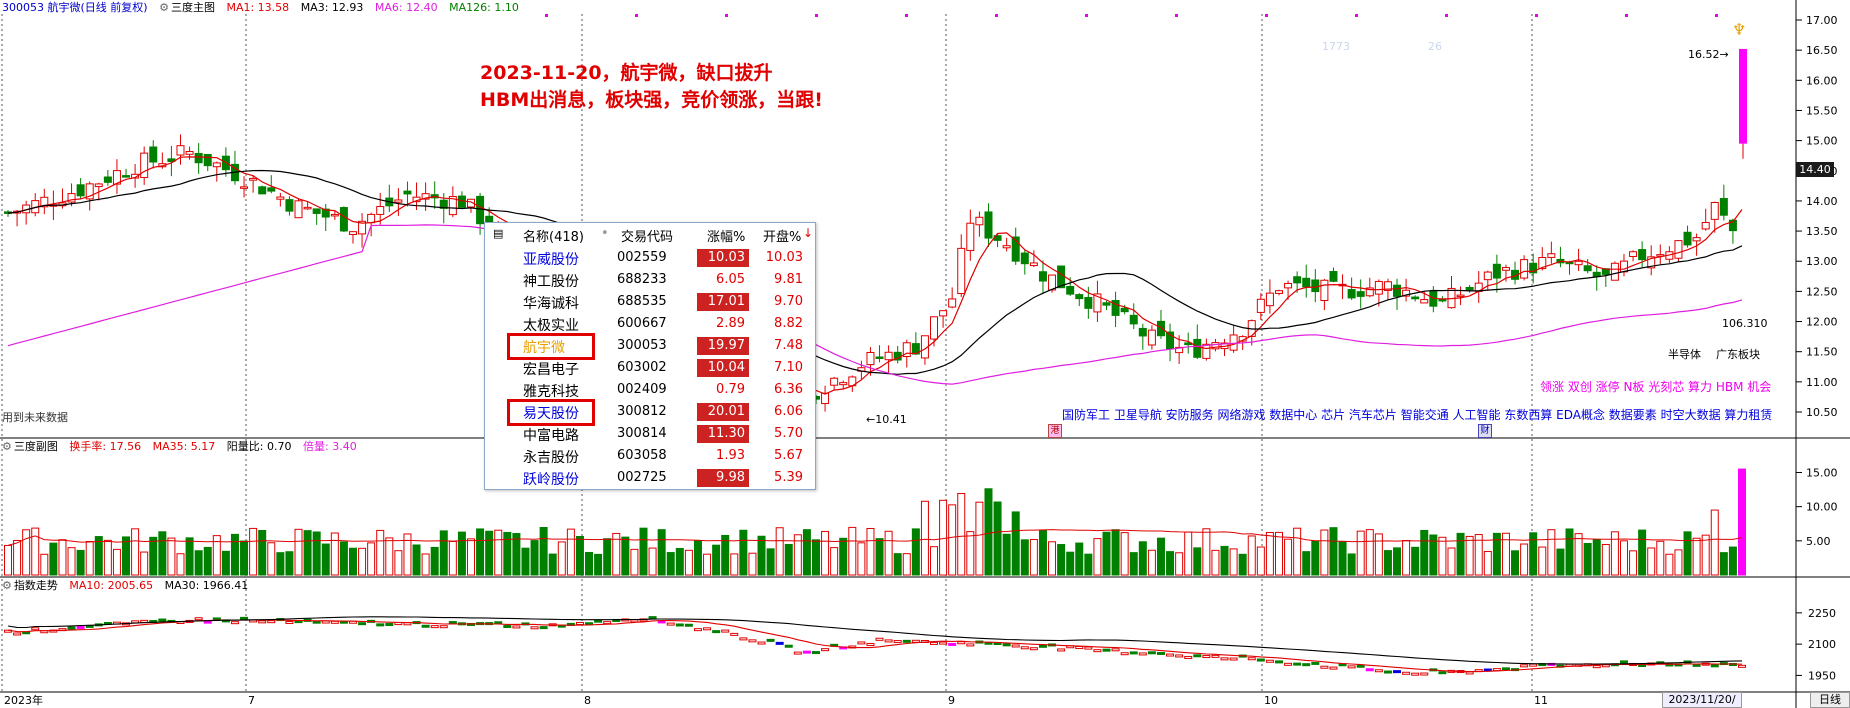  I want to click on info-marker-icon: 财, so click(1485, 431).